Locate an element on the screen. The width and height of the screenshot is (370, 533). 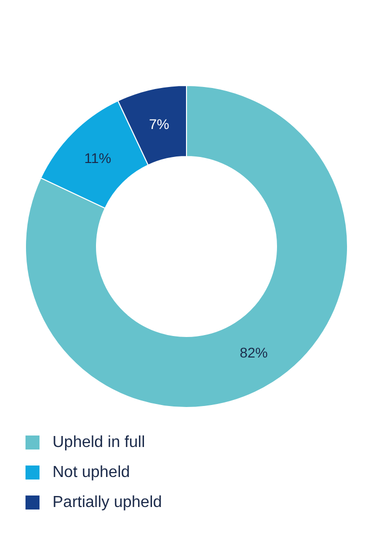
data-label: 82% is located at coordinates (254, 352).